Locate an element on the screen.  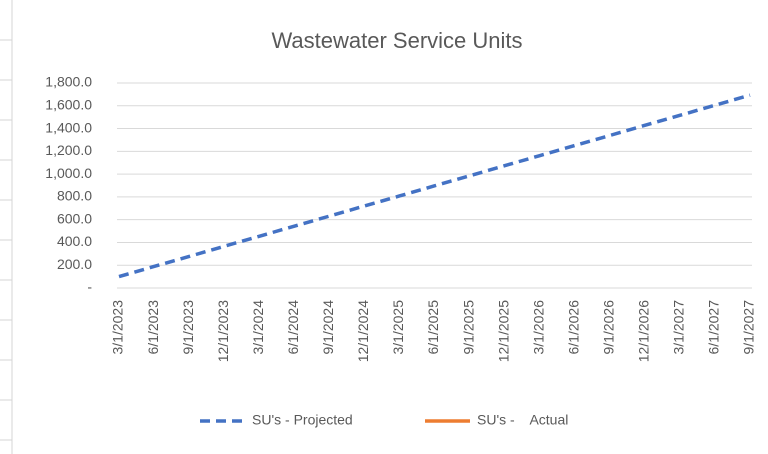
y-tick-label: 1,200.0 is located at coordinates (68, 150).